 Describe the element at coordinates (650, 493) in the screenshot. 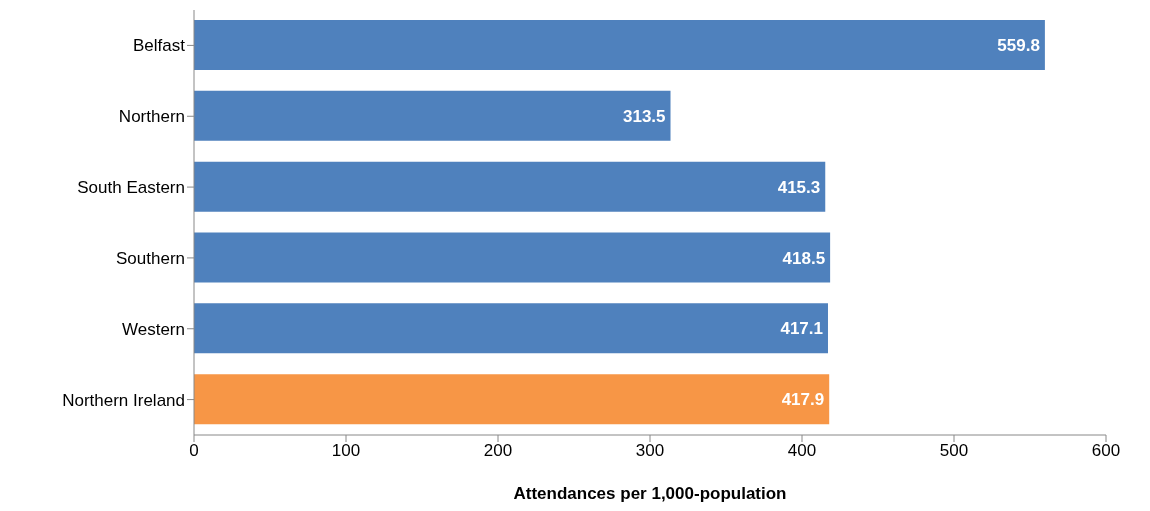

I see `x-axis-title: Attendances per 1,000-population` at that location.